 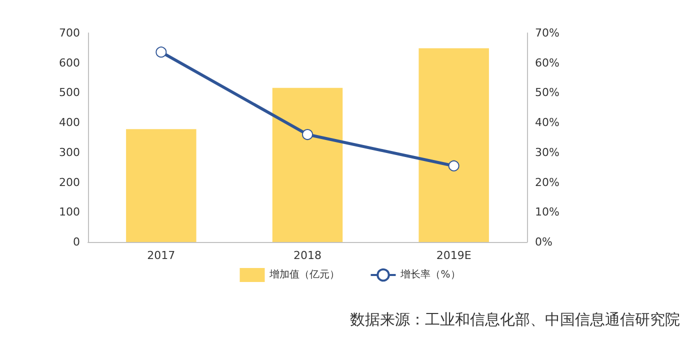 What do you see at coordinates (547, 123) in the screenshot?
I see `y2-tick-label: 40%` at bounding box center [547, 123].